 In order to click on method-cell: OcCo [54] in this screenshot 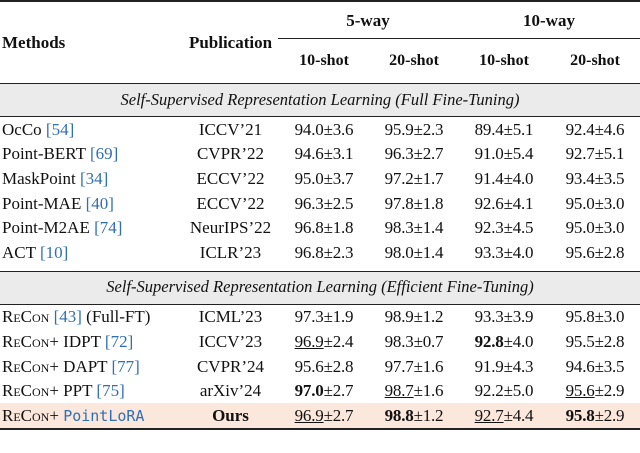, I will do `click(91, 129)`.